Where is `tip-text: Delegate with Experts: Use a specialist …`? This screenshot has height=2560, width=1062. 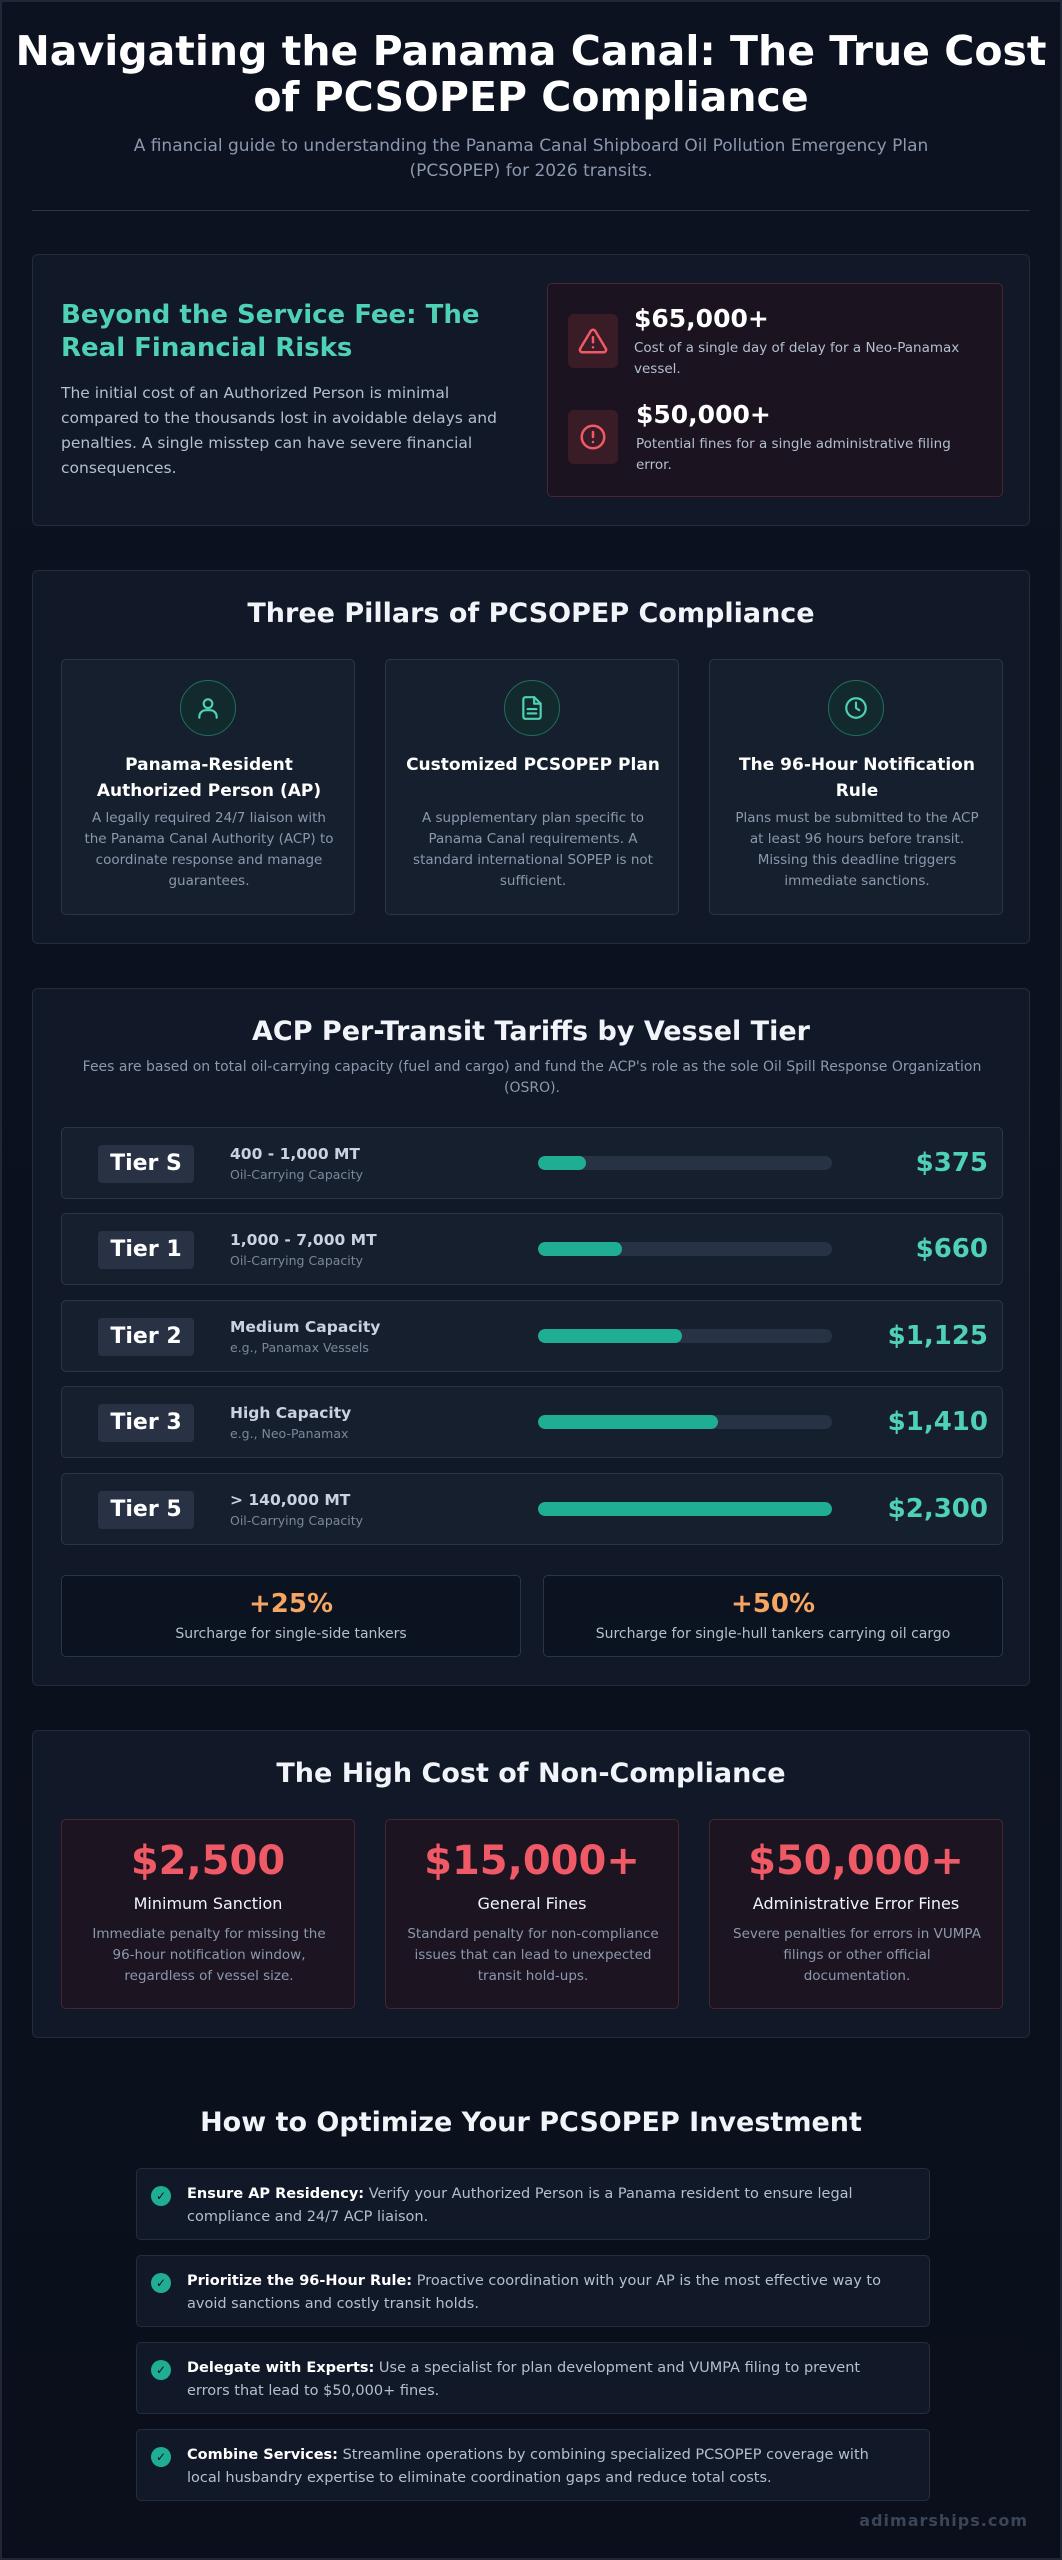 tip-text: Delegate with Experts: Use a specialist … is located at coordinates (547, 2380).